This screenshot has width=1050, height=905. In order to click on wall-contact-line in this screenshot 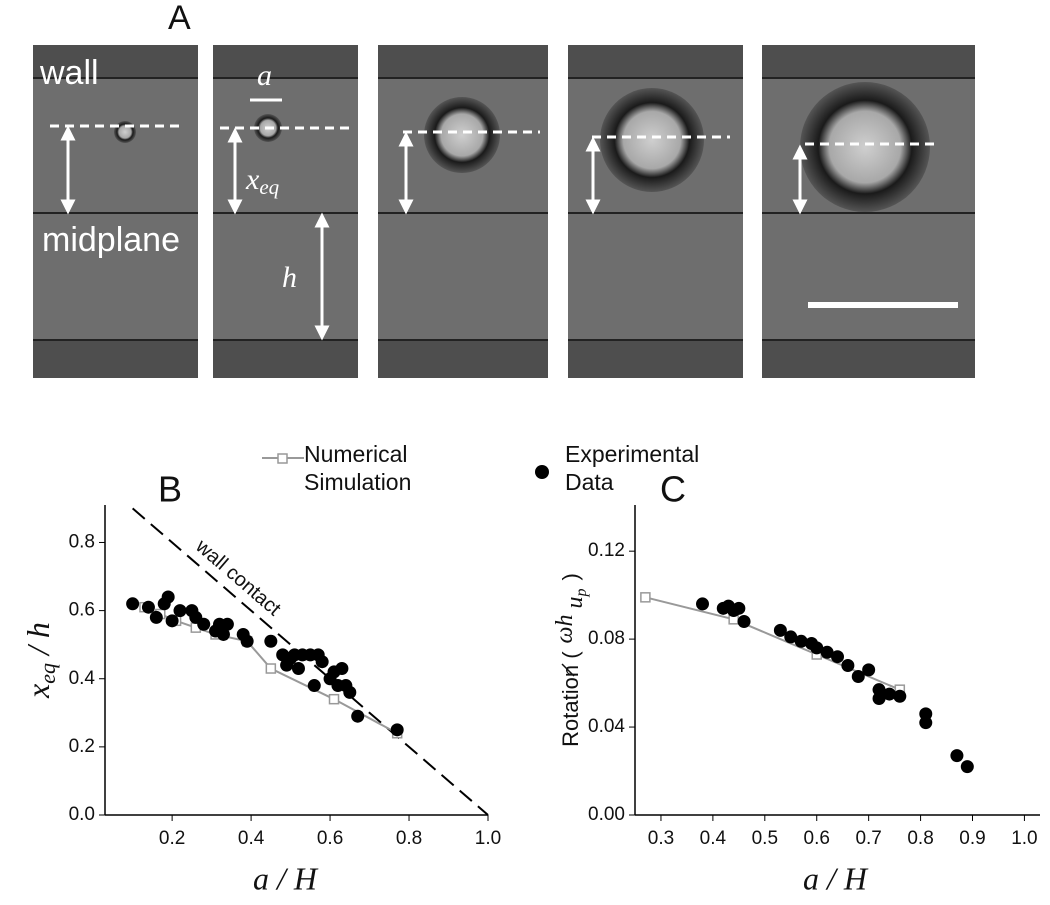, I will do `click(310, 661)`.